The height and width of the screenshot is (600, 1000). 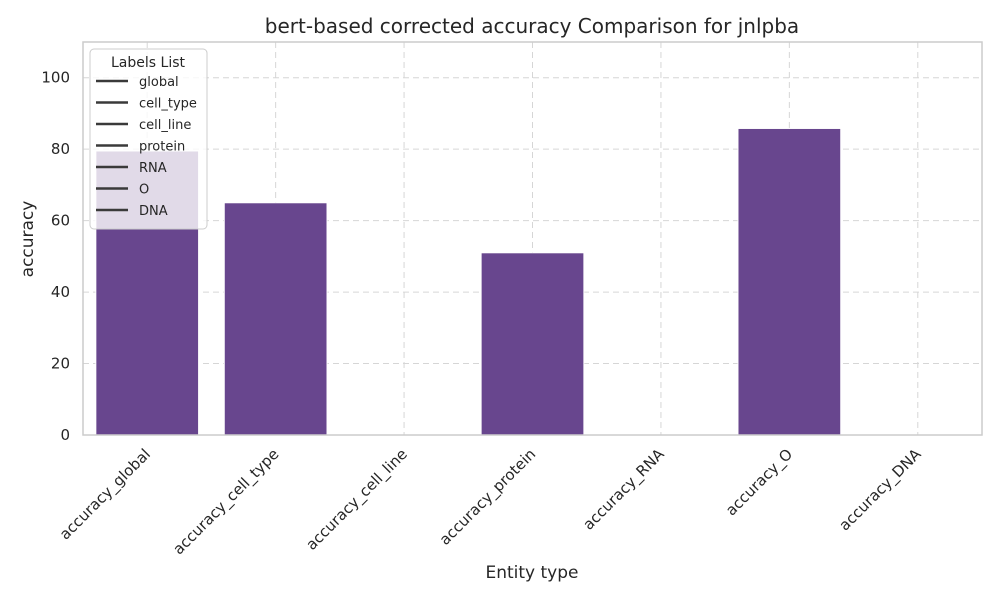 I want to click on x-tick-label: accuracy_cell_line, so click(x=356, y=499).